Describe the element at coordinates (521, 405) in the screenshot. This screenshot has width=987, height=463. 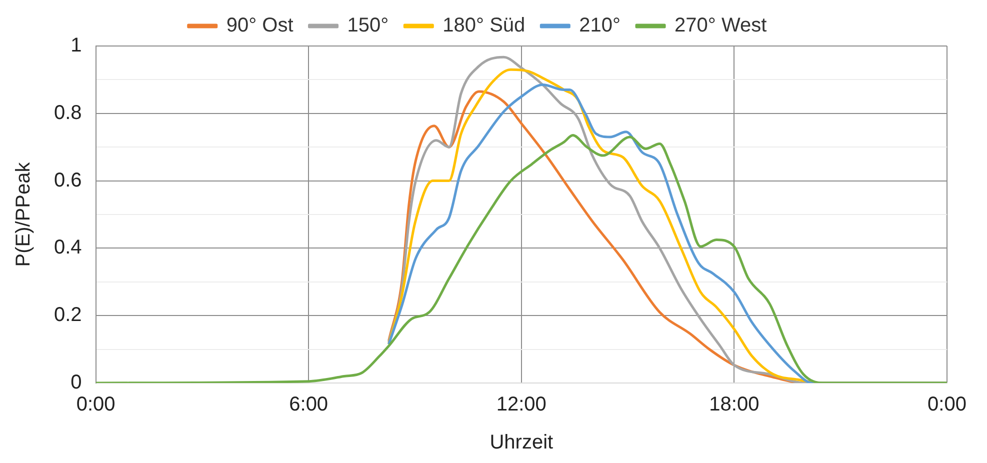
I see `x-tick-label: 12:00` at that location.